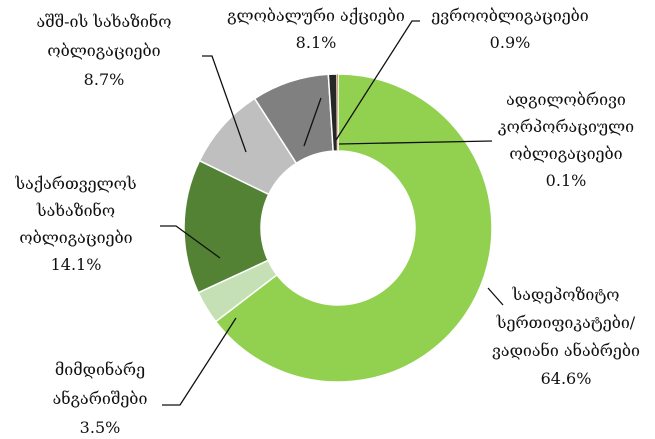 This screenshot has height=439, width=655. What do you see at coordinates (316, 42) in the screenshot?
I see `value-label: 8.1%` at bounding box center [316, 42].